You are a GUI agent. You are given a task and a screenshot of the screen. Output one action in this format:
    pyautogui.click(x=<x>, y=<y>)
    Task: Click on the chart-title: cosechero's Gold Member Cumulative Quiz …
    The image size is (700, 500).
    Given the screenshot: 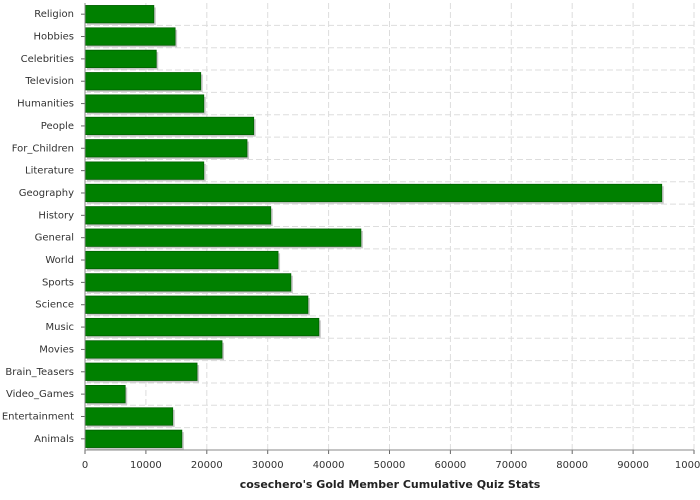 What is the action you would take?
    pyautogui.click(x=390, y=484)
    